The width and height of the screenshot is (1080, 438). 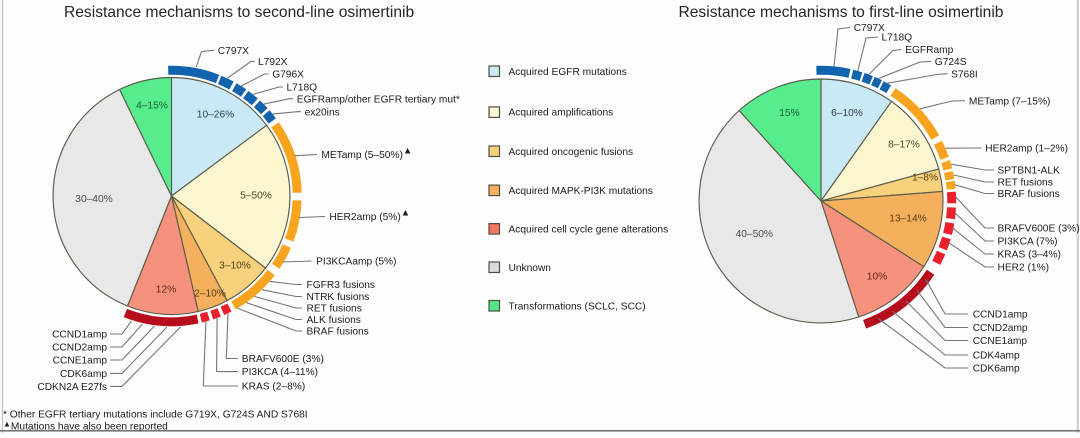 What do you see at coordinates (288, 75) in the screenshot?
I see `svg-text: G796X` at bounding box center [288, 75].